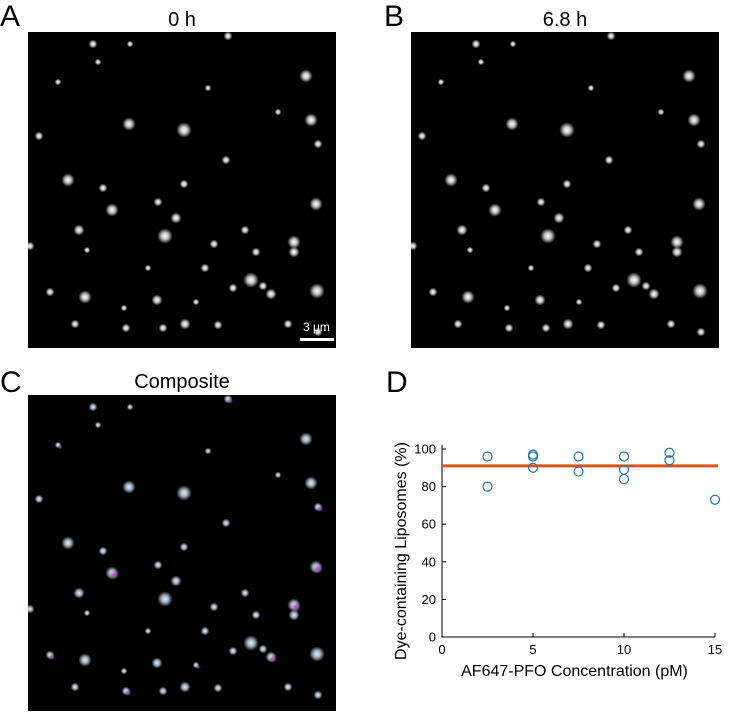 The image size is (730, 713). What do you see at coordinates (397, 382) in the screenshot?
I see `panel-d-letter: D` at bounding box center [397, 382].